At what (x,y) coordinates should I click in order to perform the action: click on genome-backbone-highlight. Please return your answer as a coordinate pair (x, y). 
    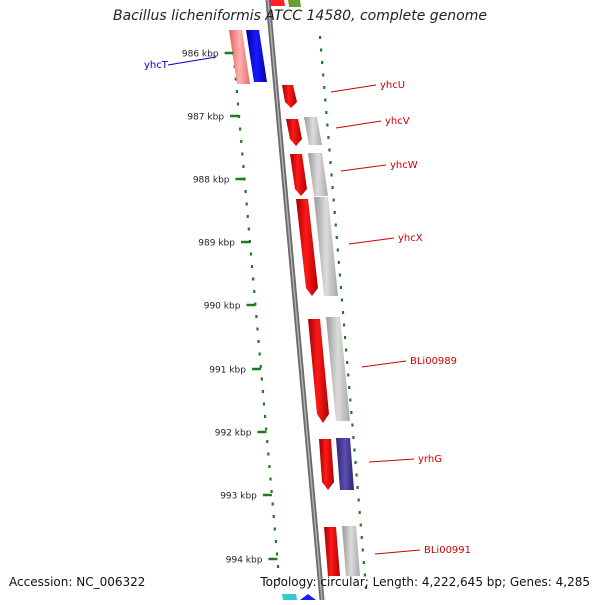
    Looking at the image, I should click on (295, 300).